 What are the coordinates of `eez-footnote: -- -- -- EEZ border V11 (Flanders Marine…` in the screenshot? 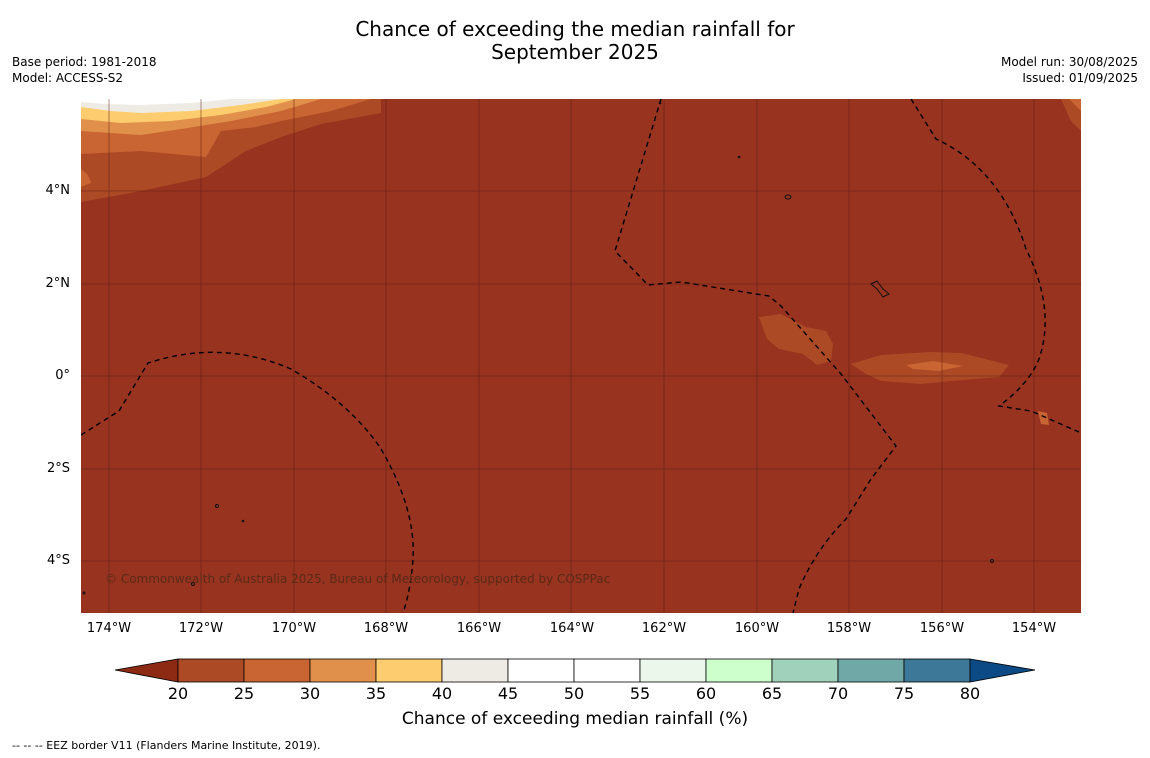 It's located at (166, 745).